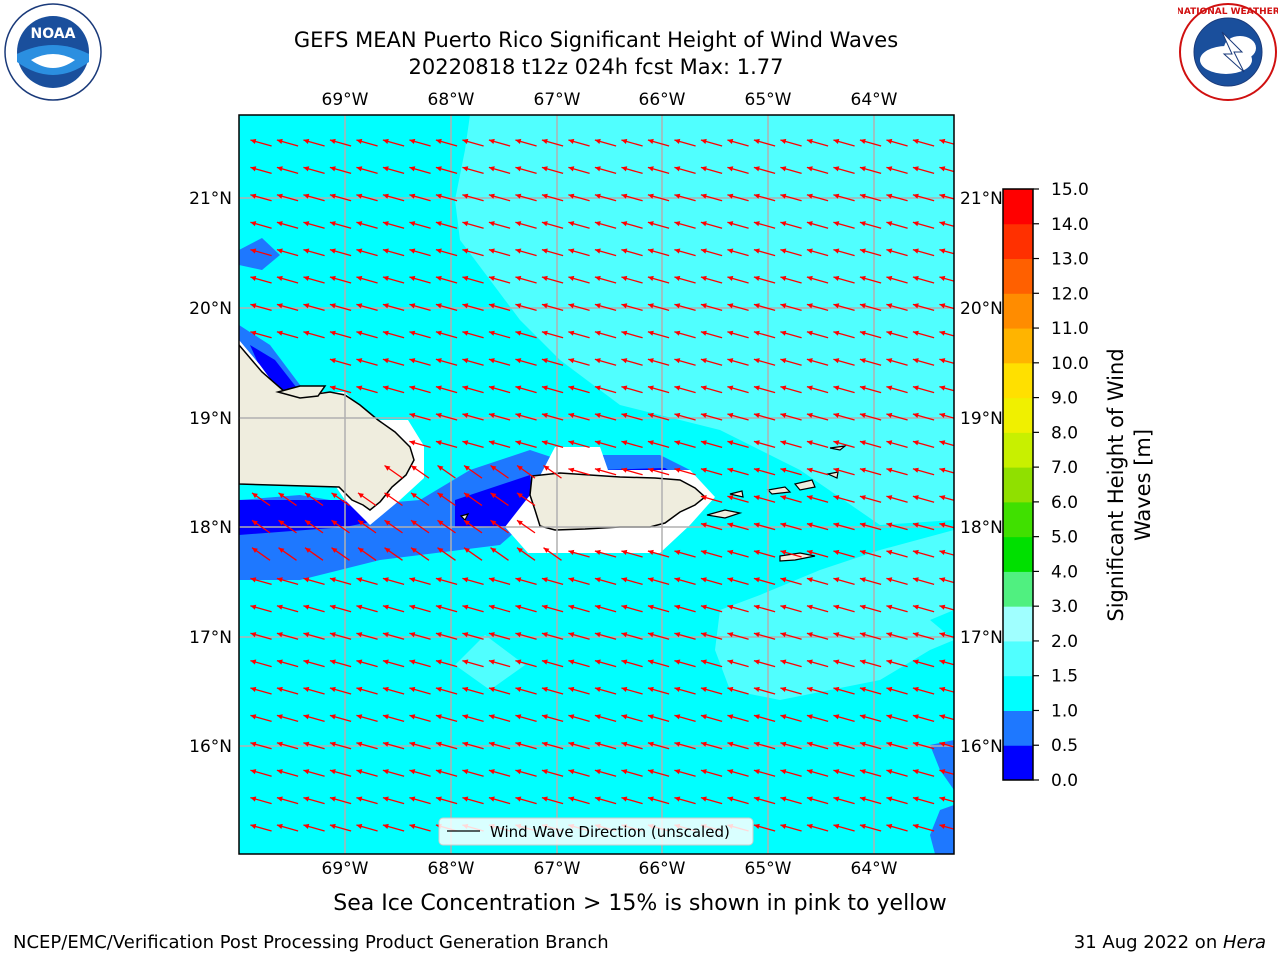  Describe the element at coordinates (1064, 399) in the screenshot. I see `colorbar-tick-label: 9.0` at that location.